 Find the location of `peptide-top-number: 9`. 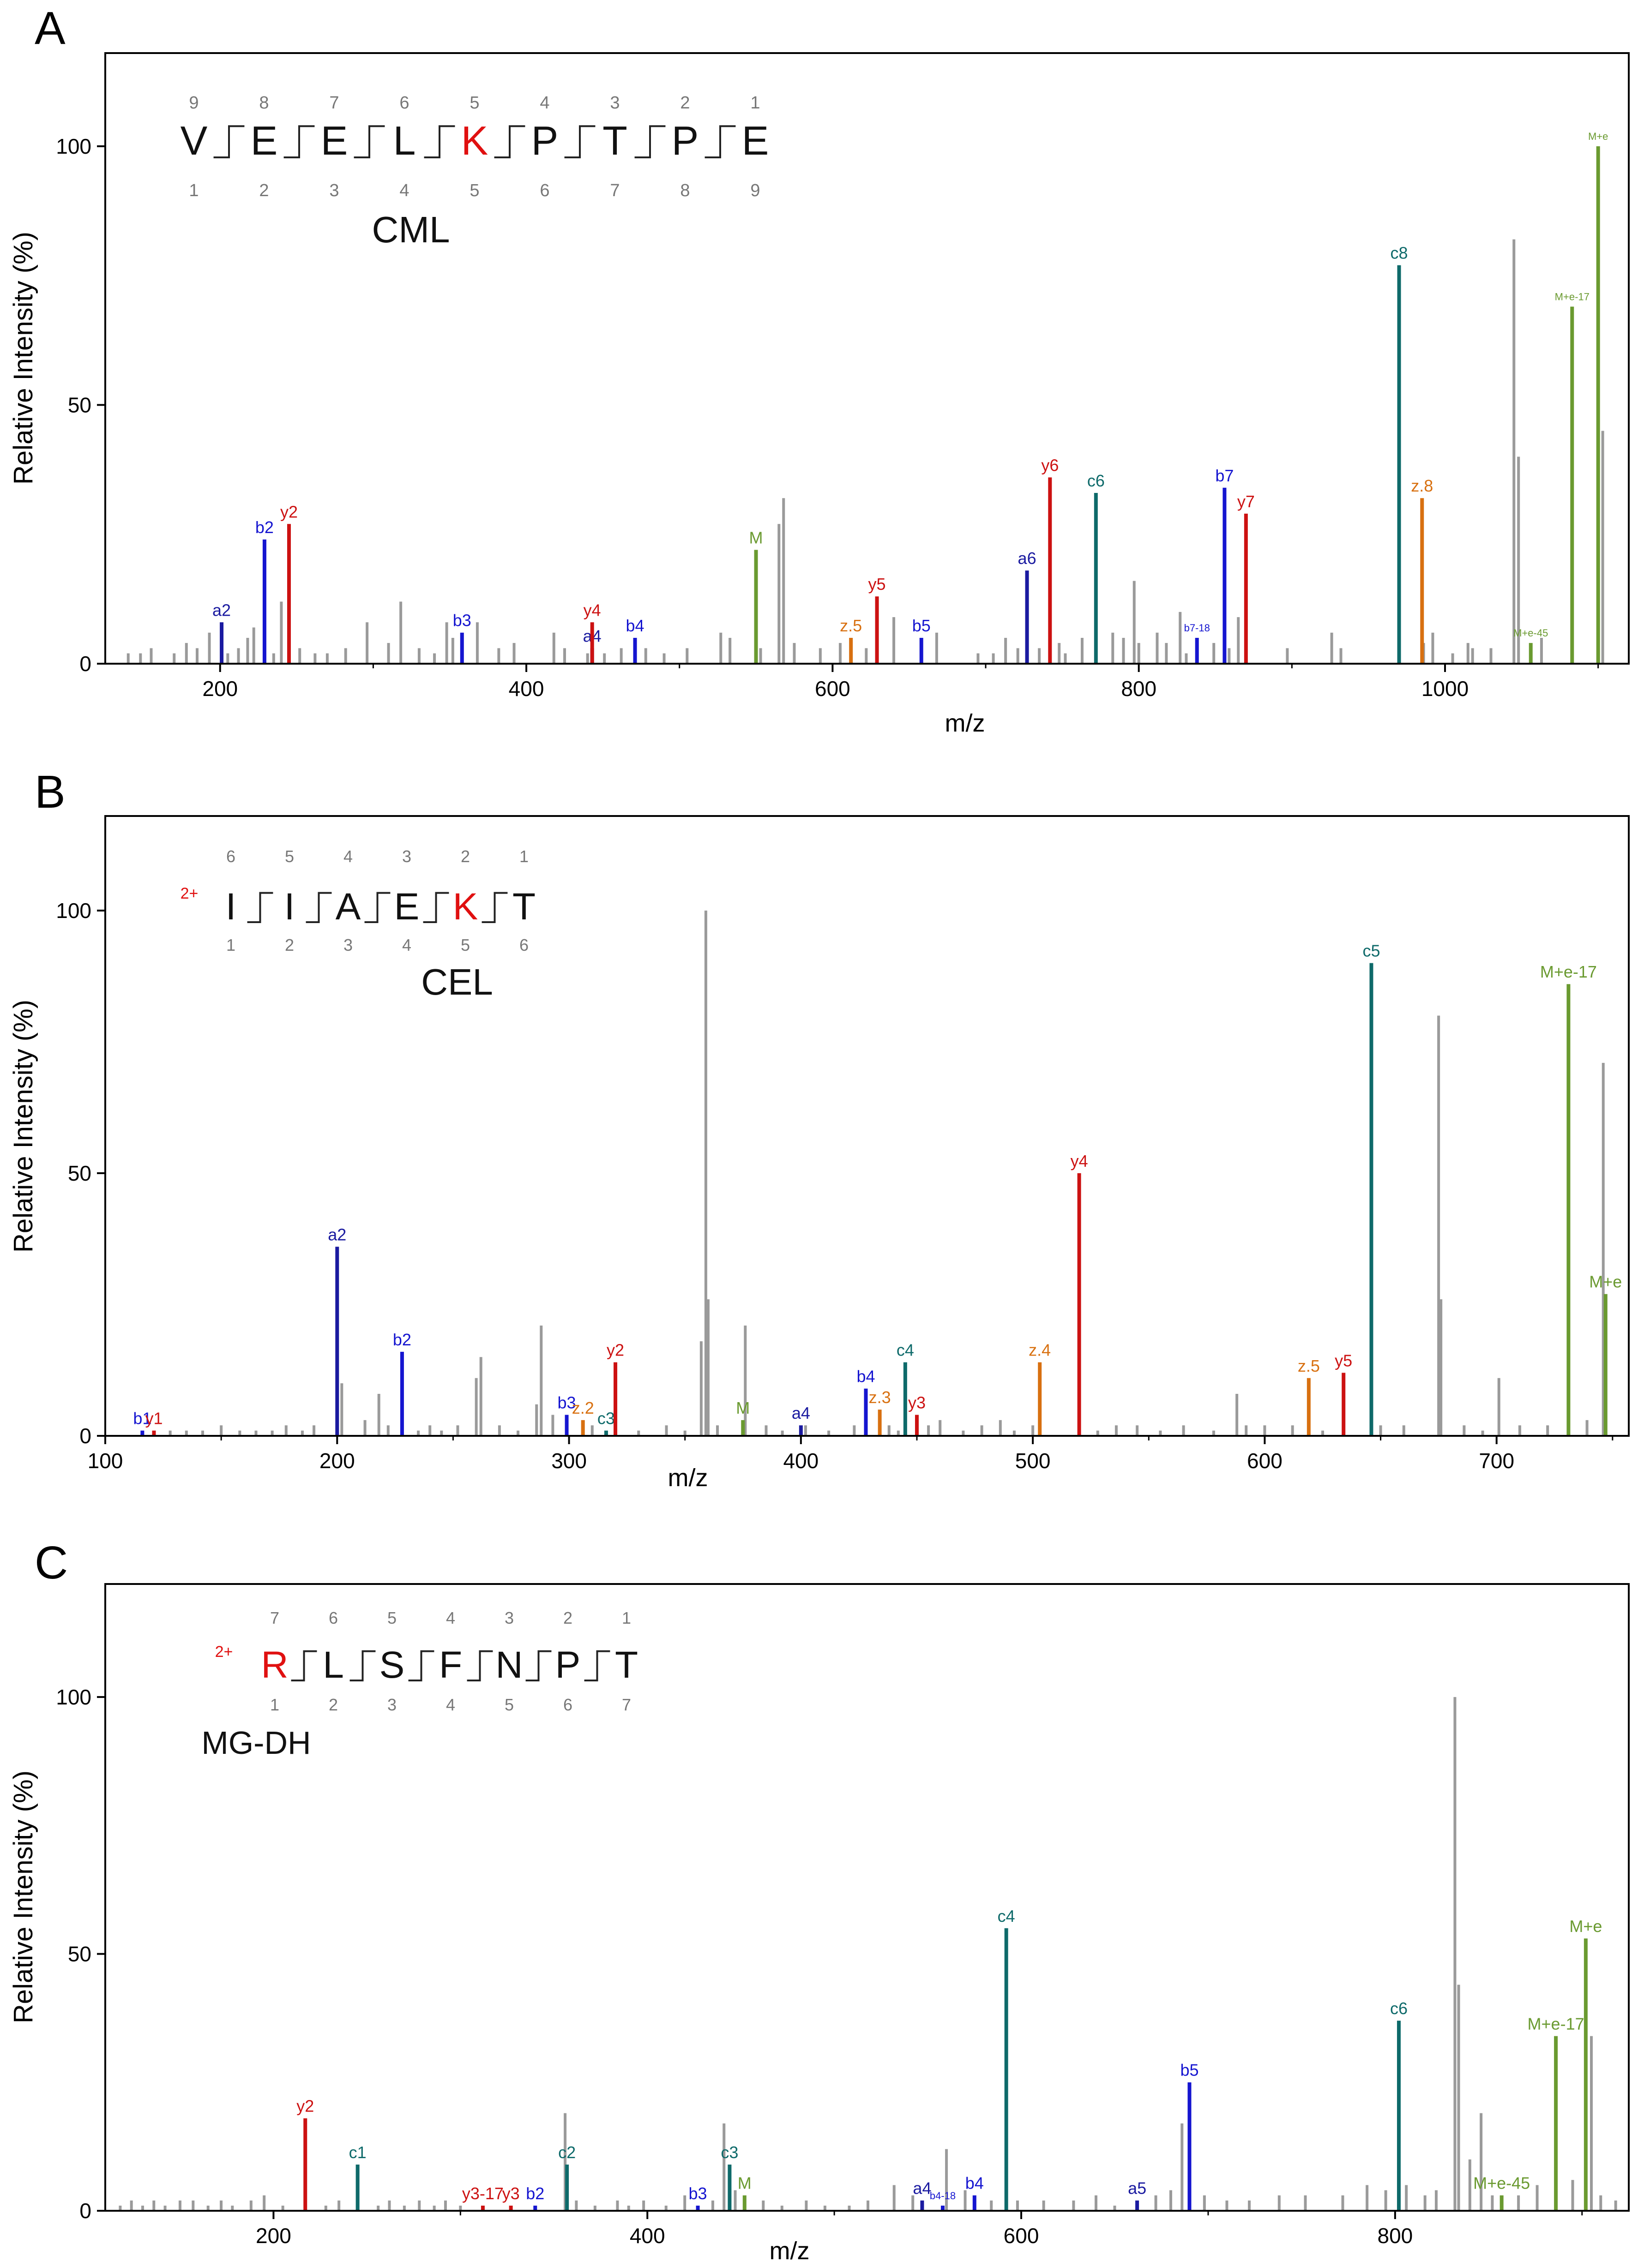

peptide-top-number: 9 is located at coordinates (194, 103).